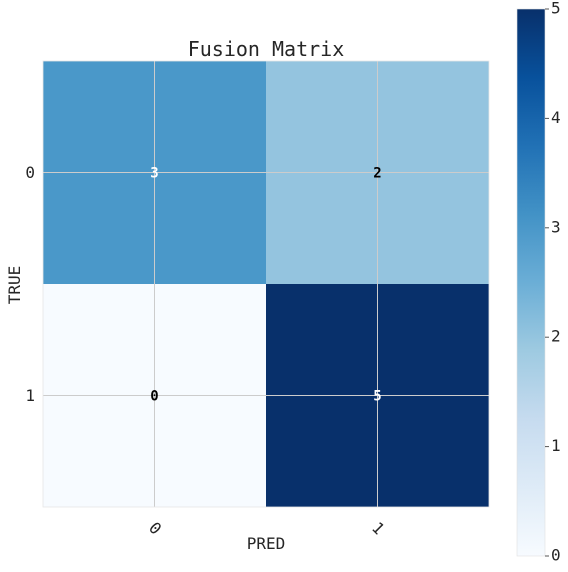 This screenshot has width=568, height=572. What do you see at coordinates (154, 174) in the screenshot?
I see `heatmap-cell-value: 3` at bounding box center [154, 174].